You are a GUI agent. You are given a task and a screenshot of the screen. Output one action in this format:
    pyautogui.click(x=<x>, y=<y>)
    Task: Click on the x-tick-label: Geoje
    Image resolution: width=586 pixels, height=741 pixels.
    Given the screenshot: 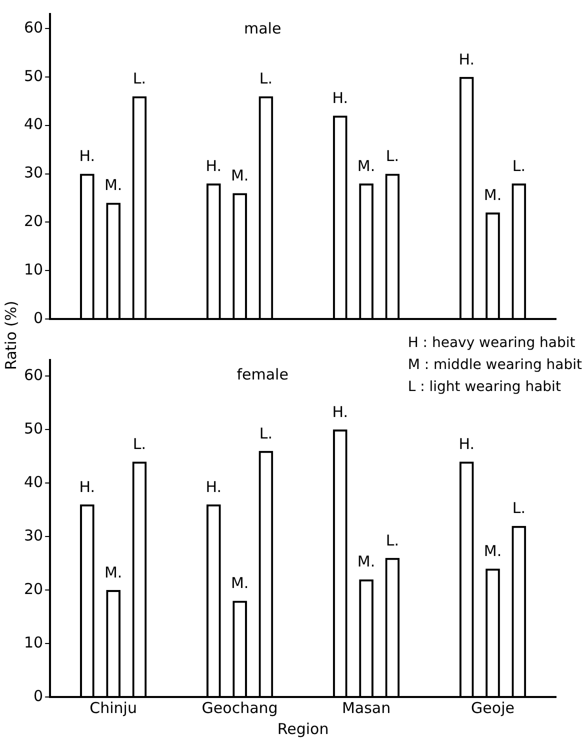 What is the action you would take?
    pyautogui.click(x=492, y=707)
    